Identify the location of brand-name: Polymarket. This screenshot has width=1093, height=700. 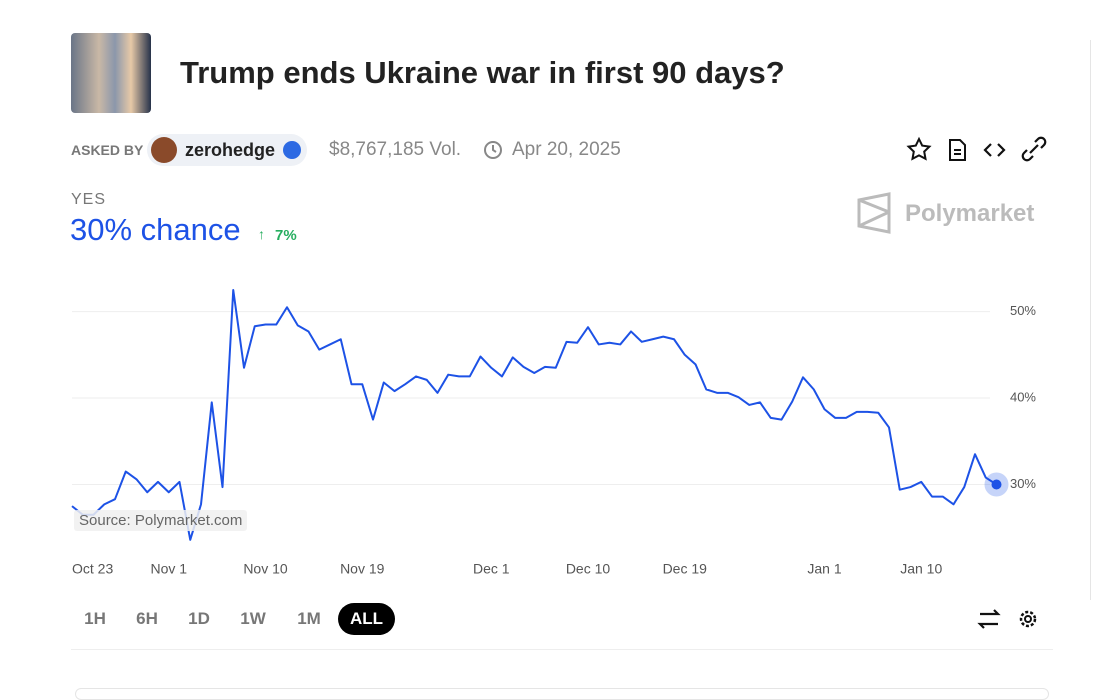
(970, 213).